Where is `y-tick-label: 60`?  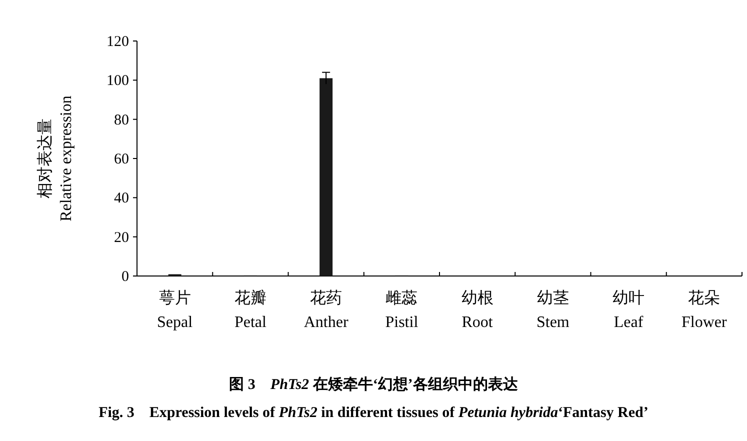
y-tick-label: 60 is located at coordinates (121, 160).